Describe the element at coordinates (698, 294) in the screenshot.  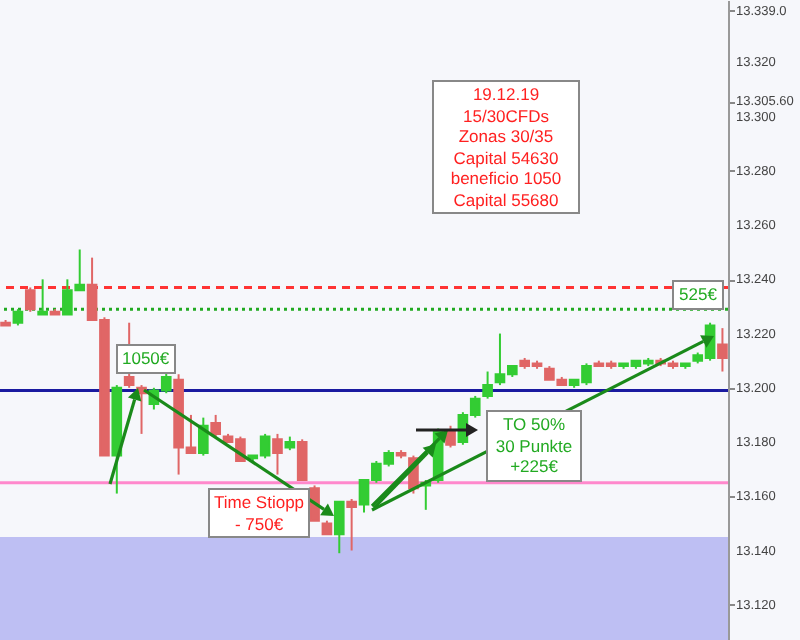
I see `annotation: 525€` at that location.